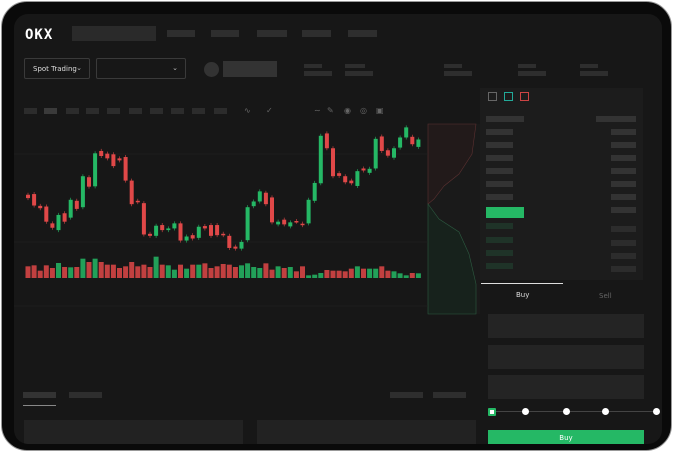 Image resolution: width=673 pixels, height=453 pixels. Describe the element at coordinates (39, 395) in the screenshot. I see `bottom-tab-active` at that location.